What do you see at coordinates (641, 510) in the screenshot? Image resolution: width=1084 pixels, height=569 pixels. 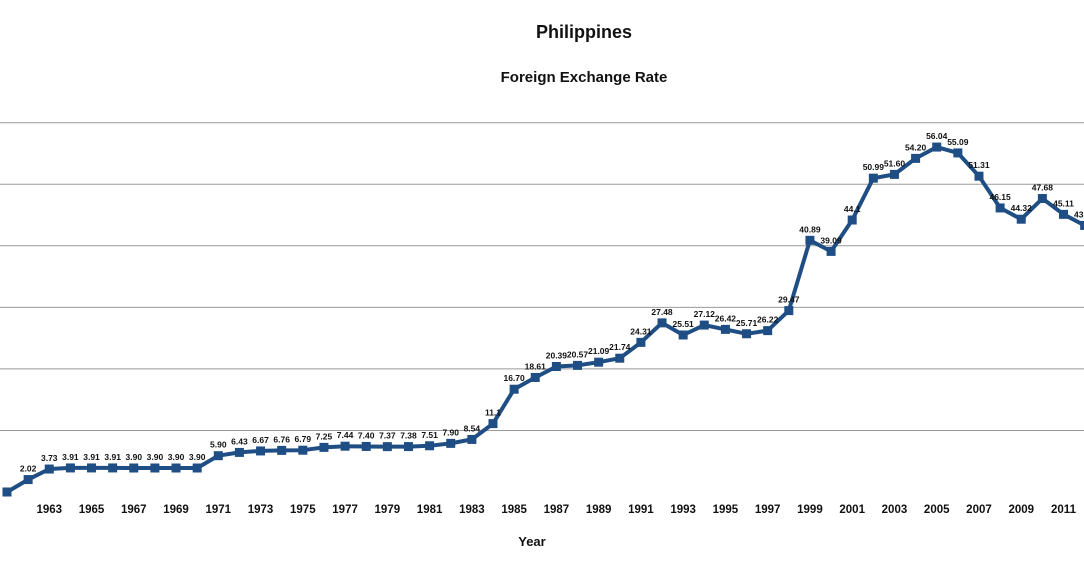 I see `x-tick-label: 1991` at bounding box center [641, 510].